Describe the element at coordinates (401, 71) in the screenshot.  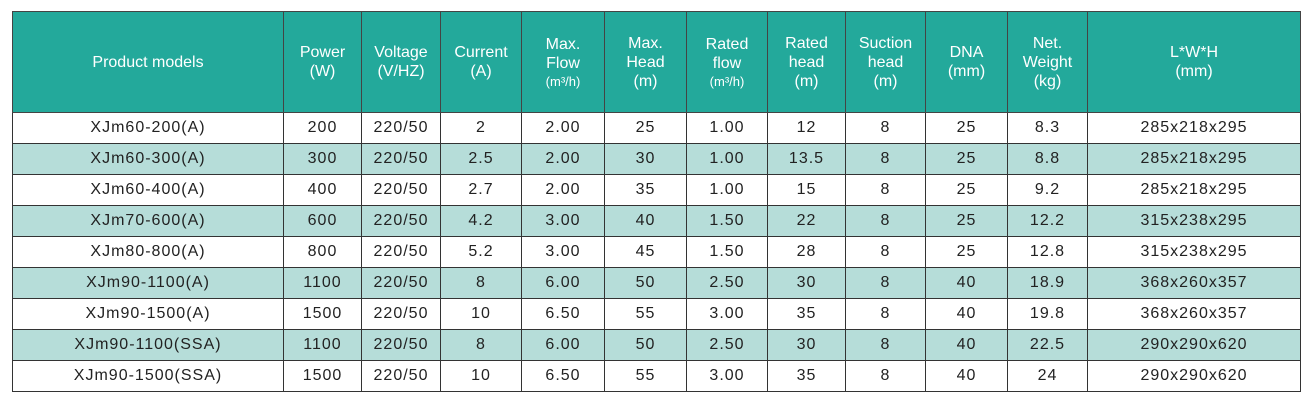
I see `header-text: (V/HZ)` at that location.